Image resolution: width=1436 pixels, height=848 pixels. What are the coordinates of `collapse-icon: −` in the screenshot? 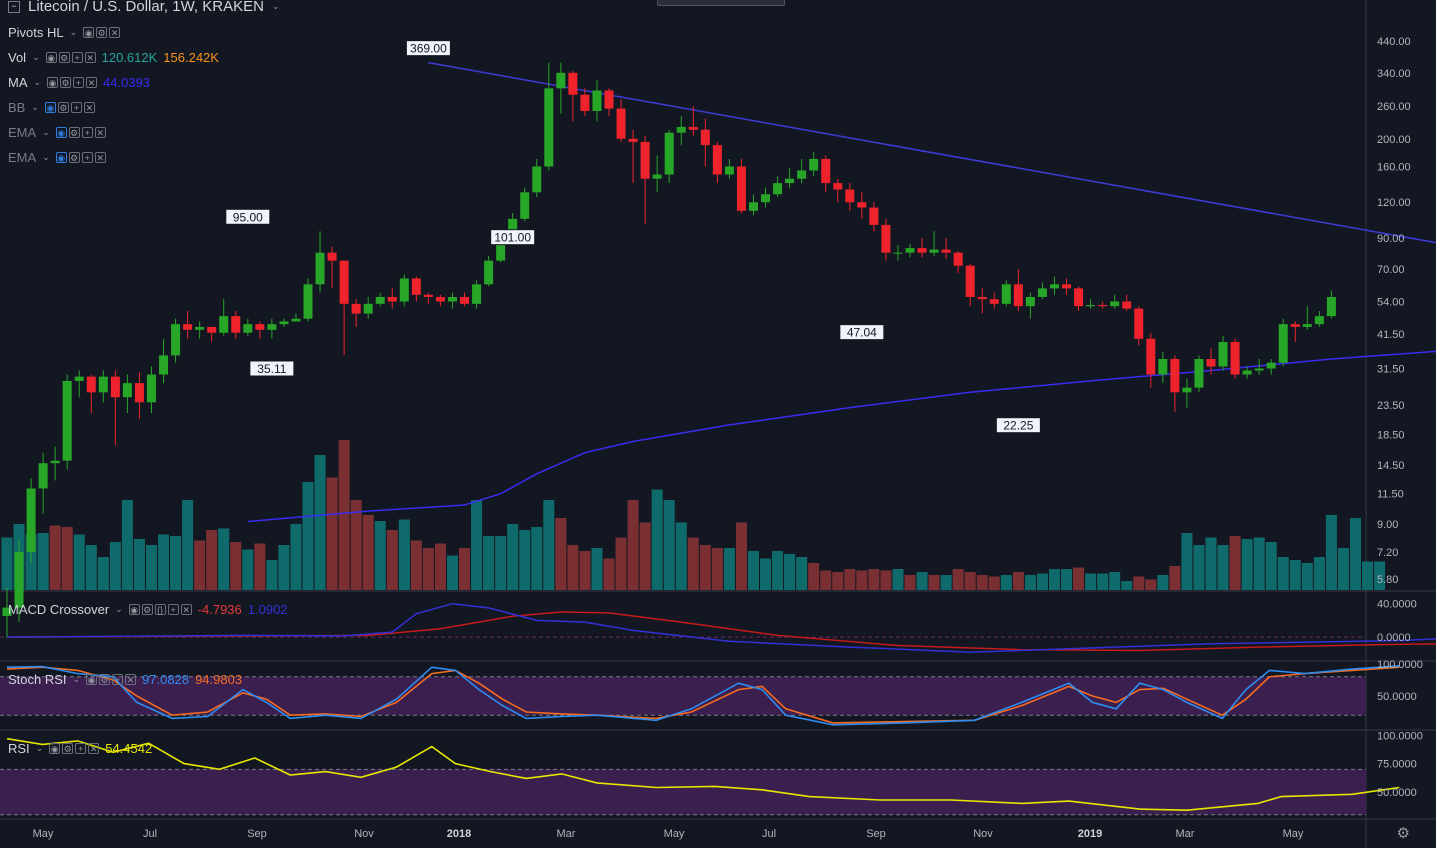 It's located at (14, 6).